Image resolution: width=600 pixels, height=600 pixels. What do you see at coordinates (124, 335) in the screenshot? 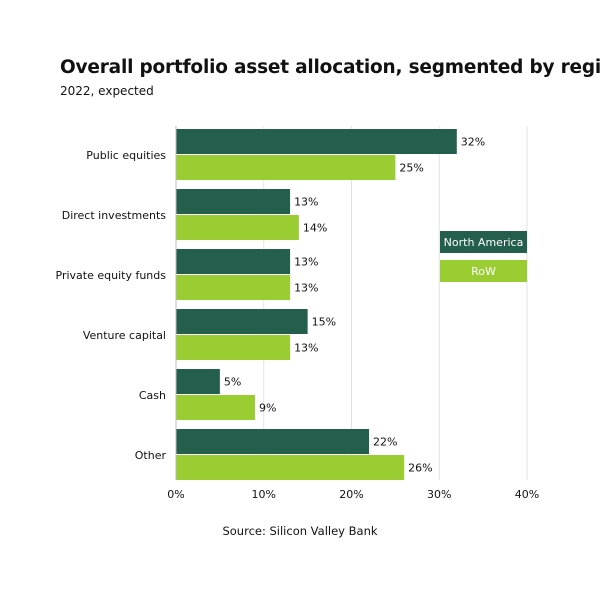
I see `category-label: Venture capital` at bounding box center [124, 335].